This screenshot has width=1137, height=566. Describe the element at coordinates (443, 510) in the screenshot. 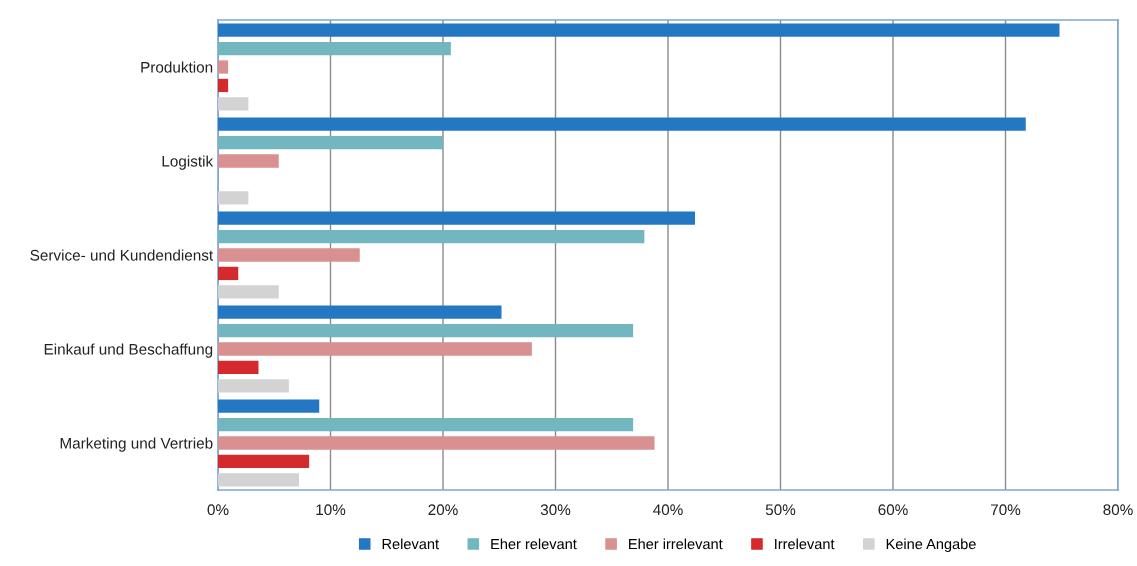

I see `x-tick-label: 20%` at that location.